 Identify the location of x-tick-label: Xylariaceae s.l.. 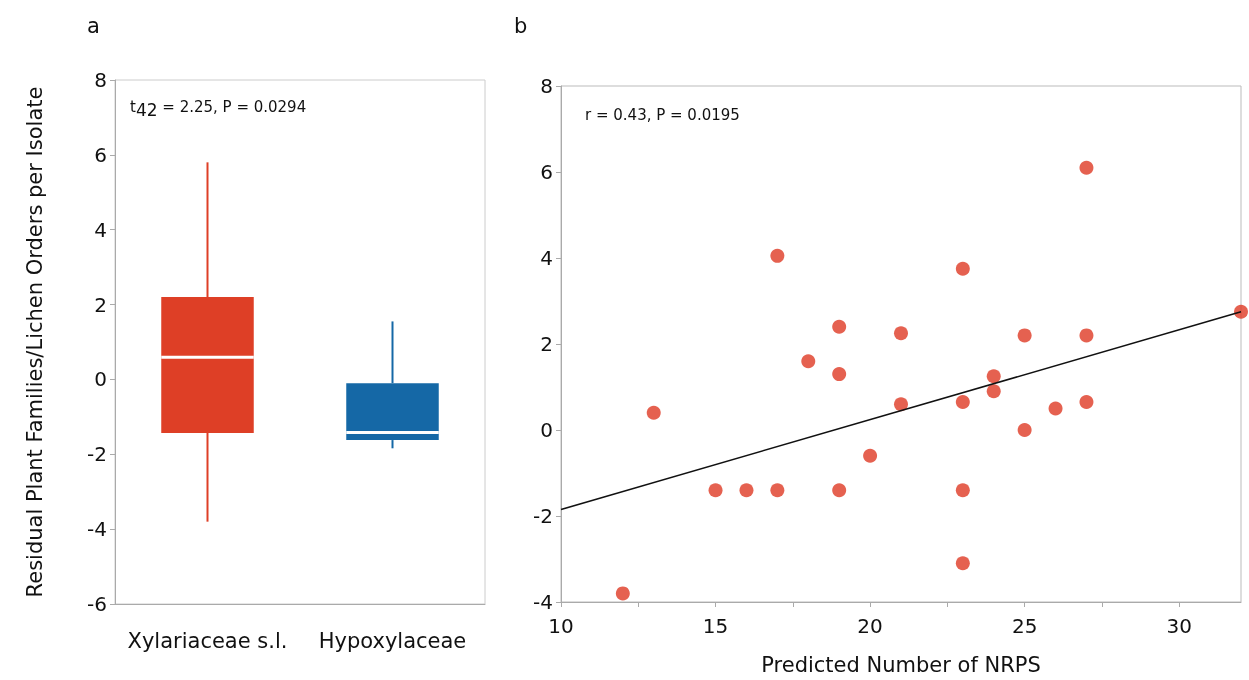
(207, 640).